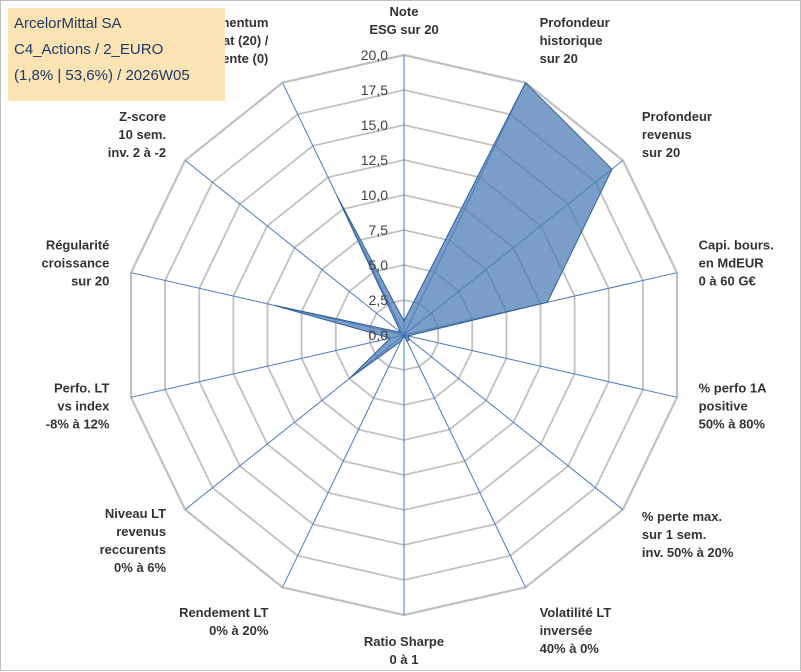 The image size is (801, 672). I want to click on axis-label-line: Volatilité LT, so click(576, 612).